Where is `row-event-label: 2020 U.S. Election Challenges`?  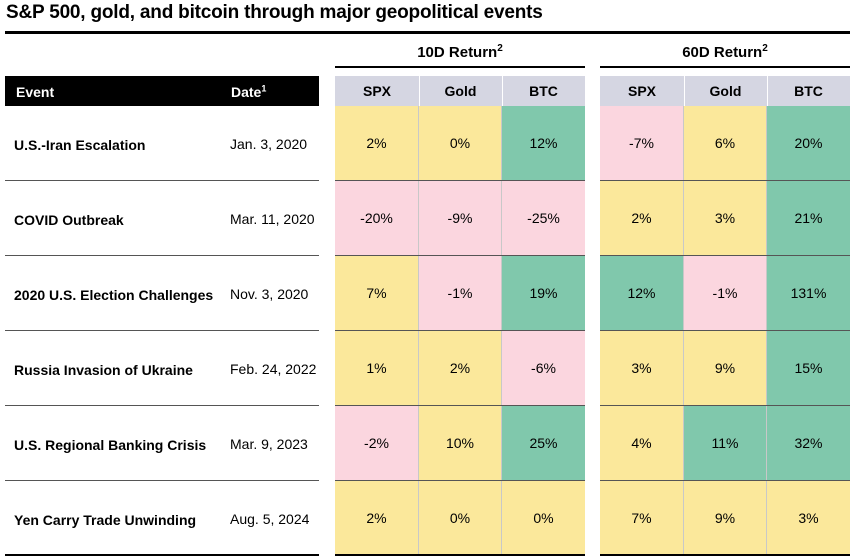
row-event-label: 2020 U.S. Election Challenges is located at coordinates (114, 294).